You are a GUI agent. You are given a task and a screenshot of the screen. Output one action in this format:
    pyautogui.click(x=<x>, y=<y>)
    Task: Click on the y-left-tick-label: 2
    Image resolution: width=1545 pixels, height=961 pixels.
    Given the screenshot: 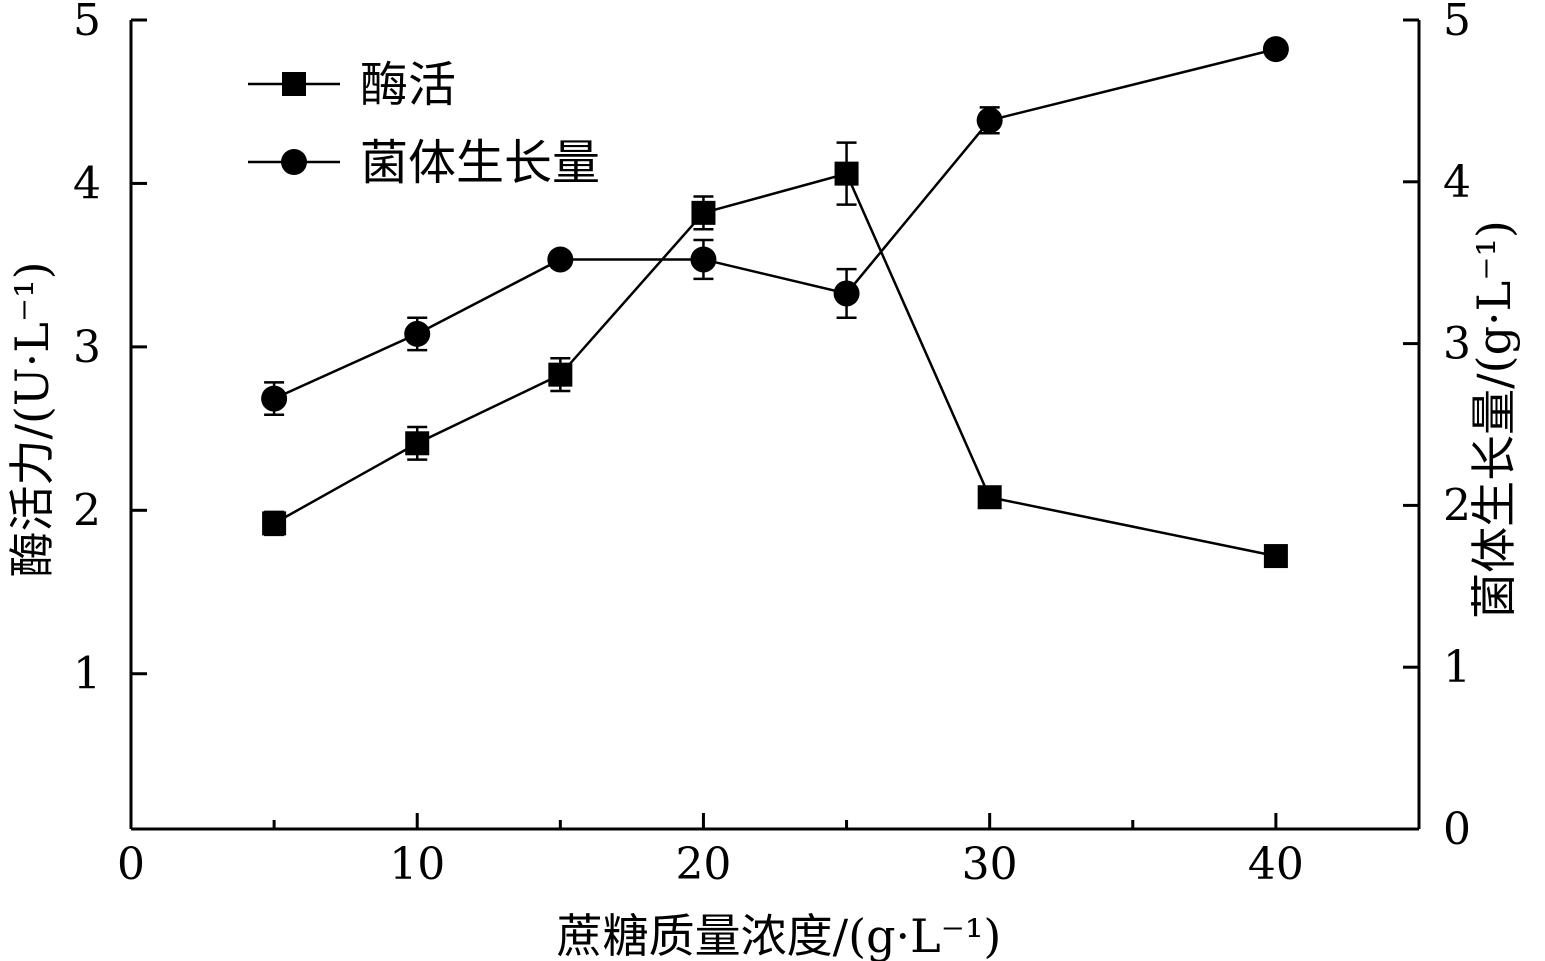 What is the action you would take?
    pyautogui.click(x=87, y=510)
    